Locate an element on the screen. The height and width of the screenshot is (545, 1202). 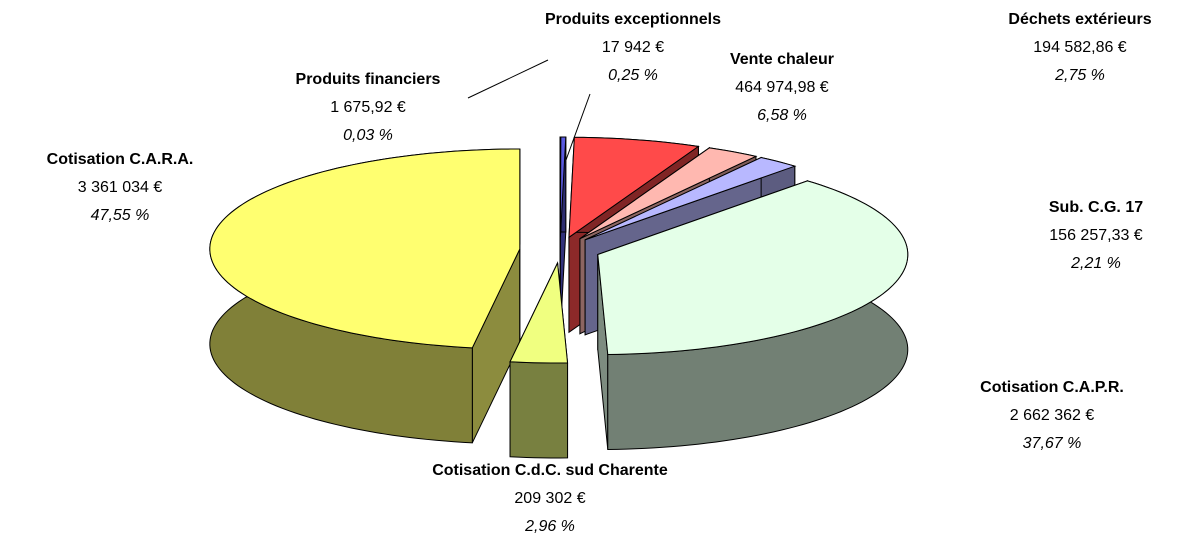
percentage-label: 6,58 % is located at coordinates (782, 115).